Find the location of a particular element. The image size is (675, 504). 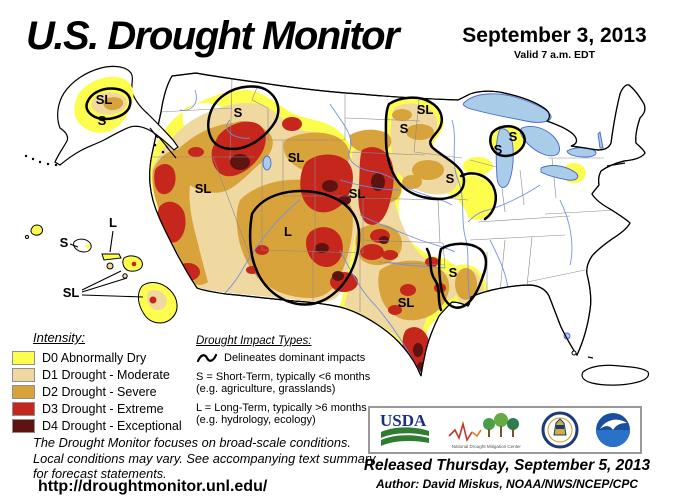

legend-swatch-d1 is located at coordinates (23, 374).